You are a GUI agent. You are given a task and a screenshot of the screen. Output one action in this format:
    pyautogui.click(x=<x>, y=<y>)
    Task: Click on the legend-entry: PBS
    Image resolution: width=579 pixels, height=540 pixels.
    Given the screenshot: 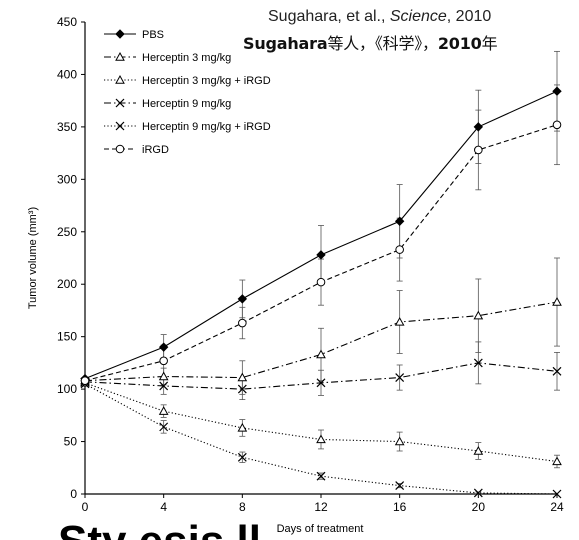 What is the action you would take?
    pyautogui.click(x=153, y=35)
    